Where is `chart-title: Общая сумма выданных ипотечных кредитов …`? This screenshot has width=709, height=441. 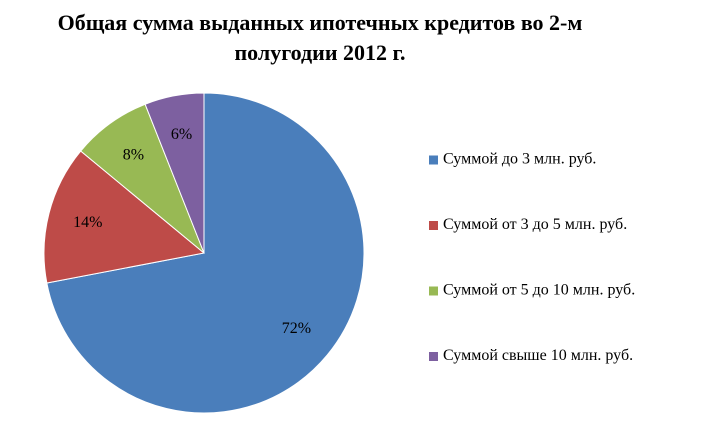
chart-title: Общая сумма выданных ипотечных кредитов … is located at coordinates (320, 37).